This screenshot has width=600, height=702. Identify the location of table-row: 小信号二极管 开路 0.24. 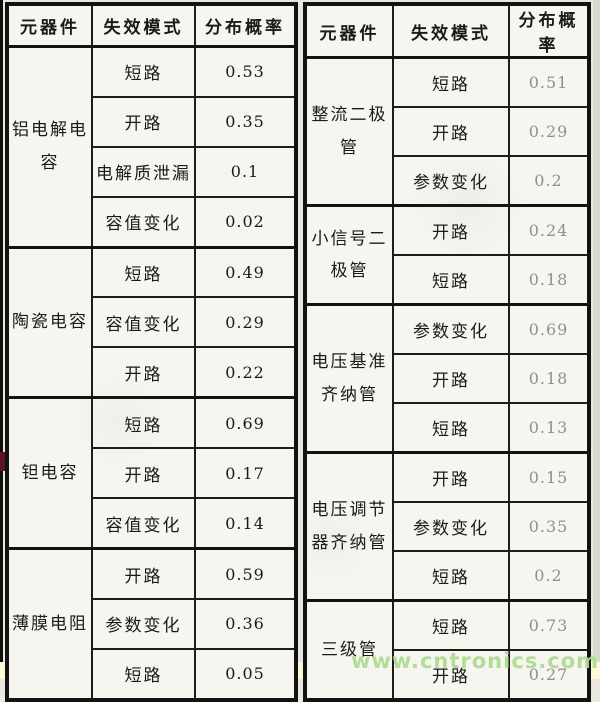
(447, 255).